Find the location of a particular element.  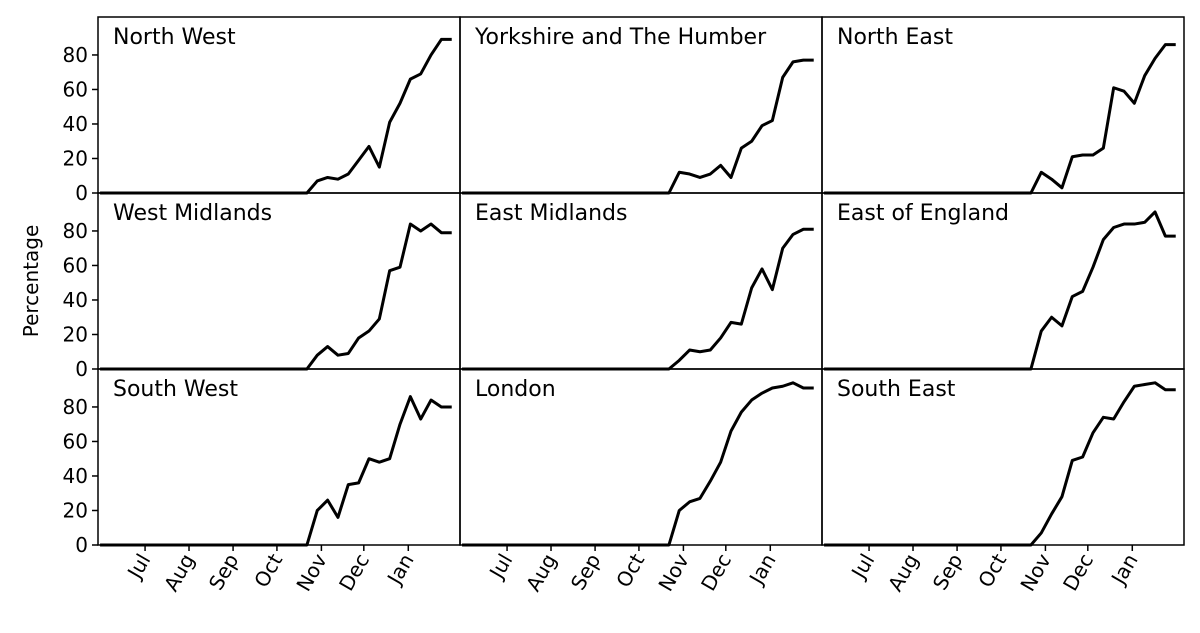

panel-title: North West is located at coordinates (174, 37).